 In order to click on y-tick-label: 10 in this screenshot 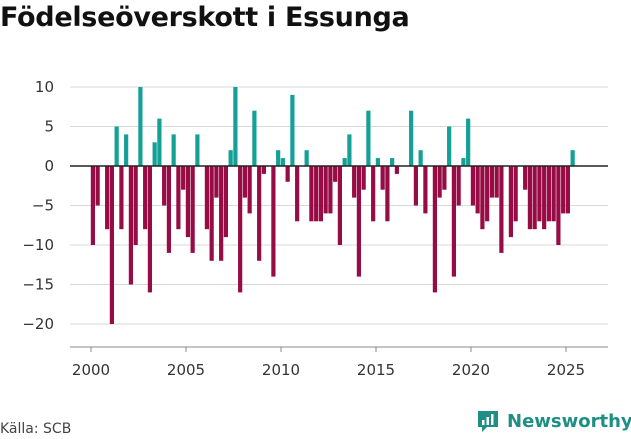, I will do `click(44, 87)`.